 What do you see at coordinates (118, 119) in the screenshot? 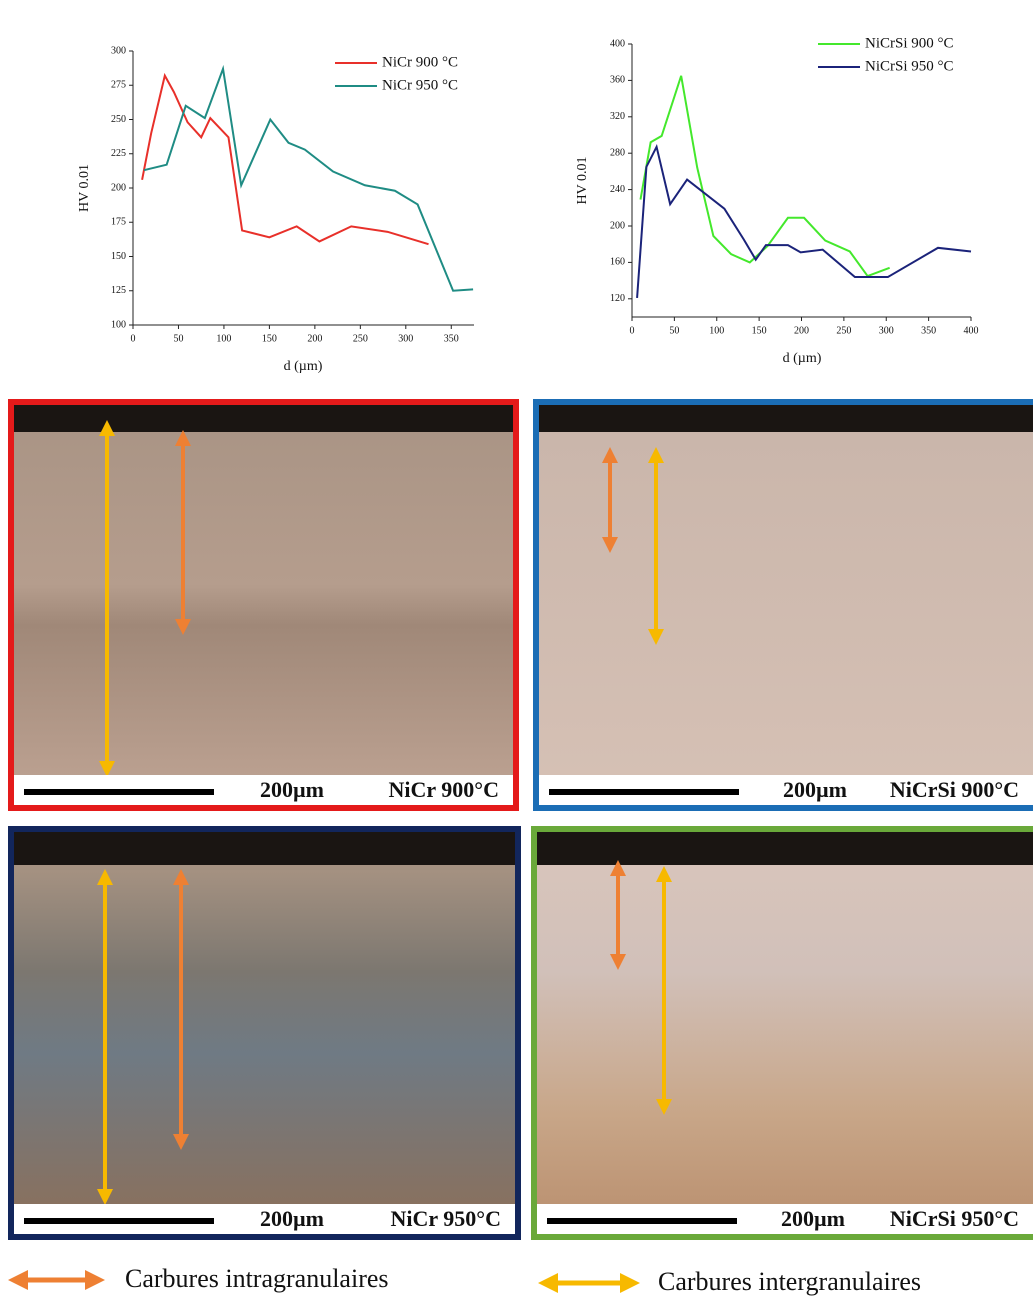
I see `y-tick-label: 250` at bounding box center [118, 119].